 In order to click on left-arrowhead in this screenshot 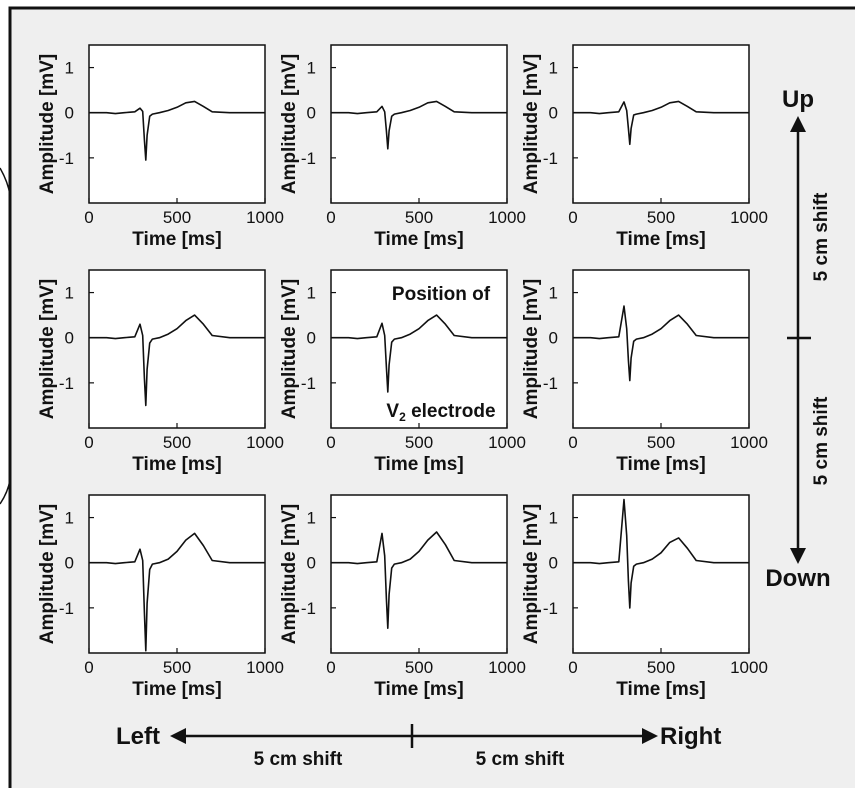, I will do `click(178, 736)`.